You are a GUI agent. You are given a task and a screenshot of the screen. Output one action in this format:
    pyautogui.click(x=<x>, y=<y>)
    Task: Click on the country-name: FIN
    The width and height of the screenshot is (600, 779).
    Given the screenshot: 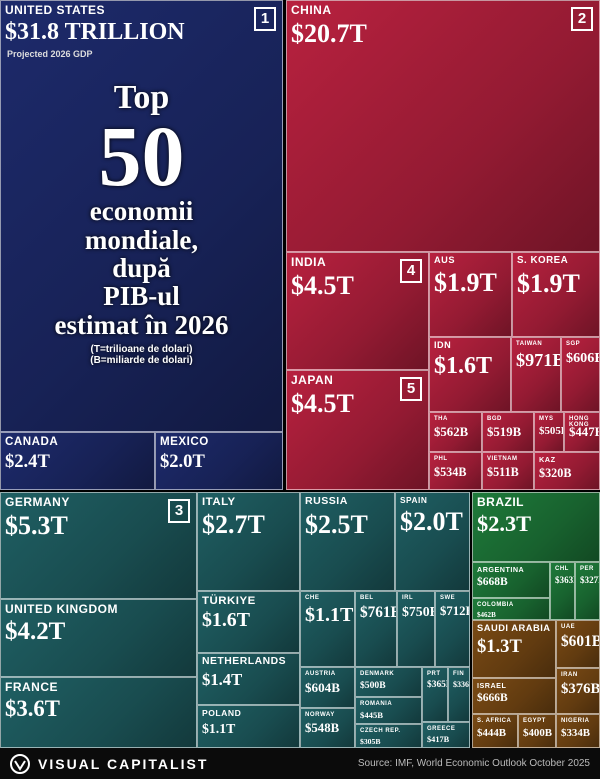 What is the action you would take?
    pyautogui.click(x=459, y=674)
    